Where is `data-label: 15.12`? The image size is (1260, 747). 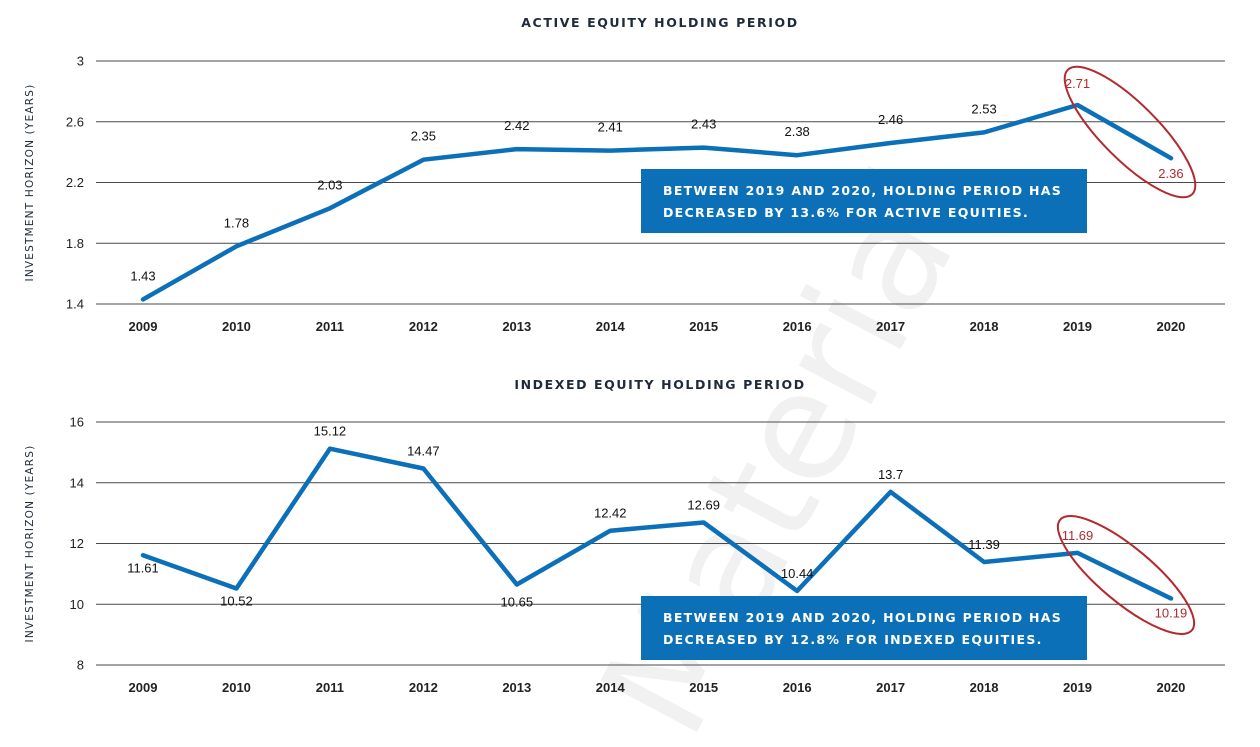
data-label: 15.12 is located at coordinates (330, 431).